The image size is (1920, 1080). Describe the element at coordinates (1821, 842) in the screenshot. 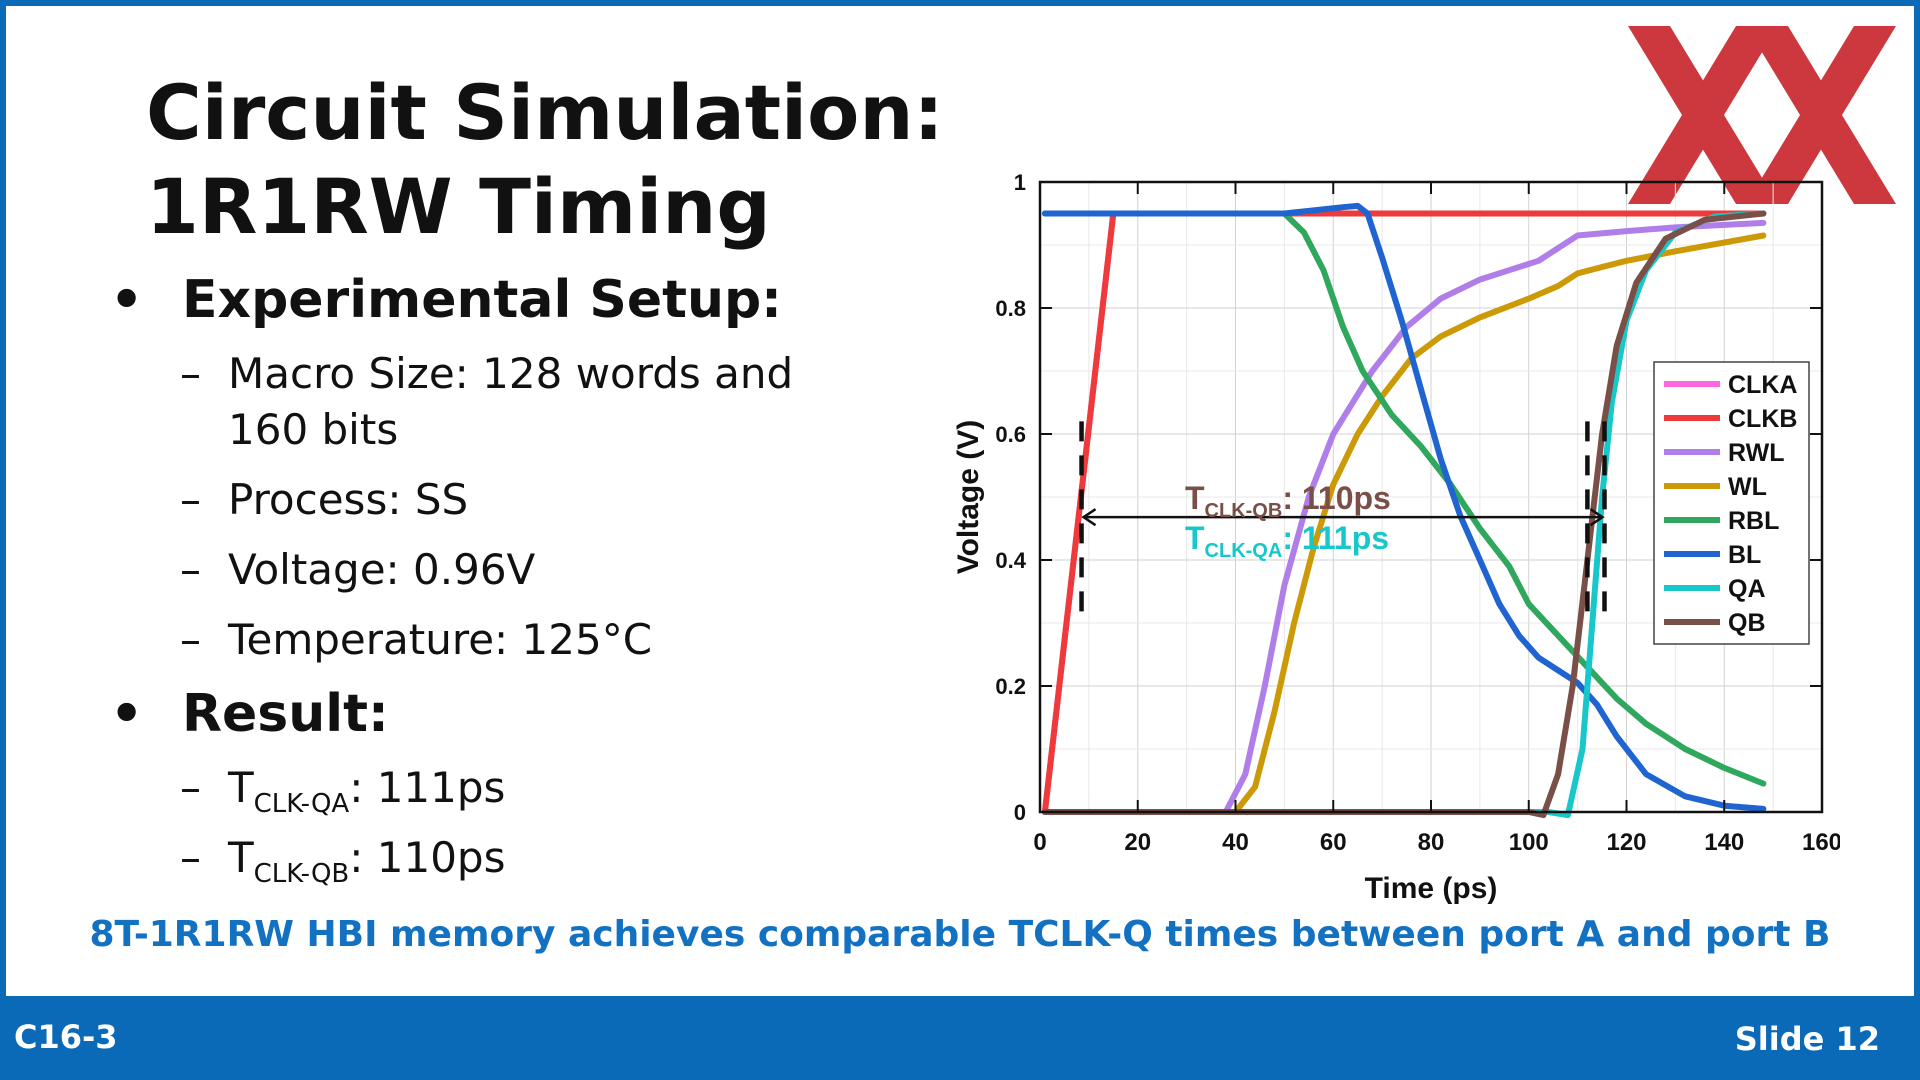

I see `x-tick-label: 160` at that location.